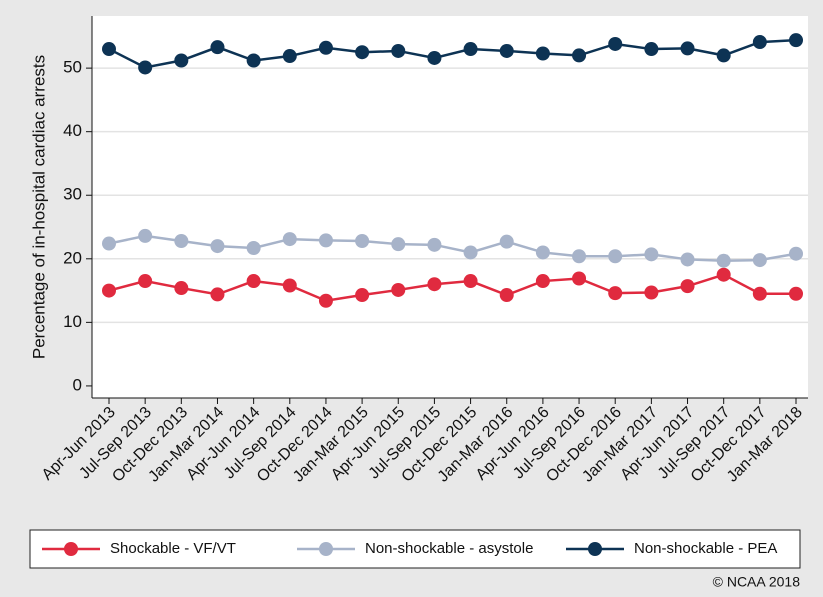  What do you see at coordinates (72, 257) in the screenshot?
I see `y-tick-label: 20` at bounding box center [72, 257].